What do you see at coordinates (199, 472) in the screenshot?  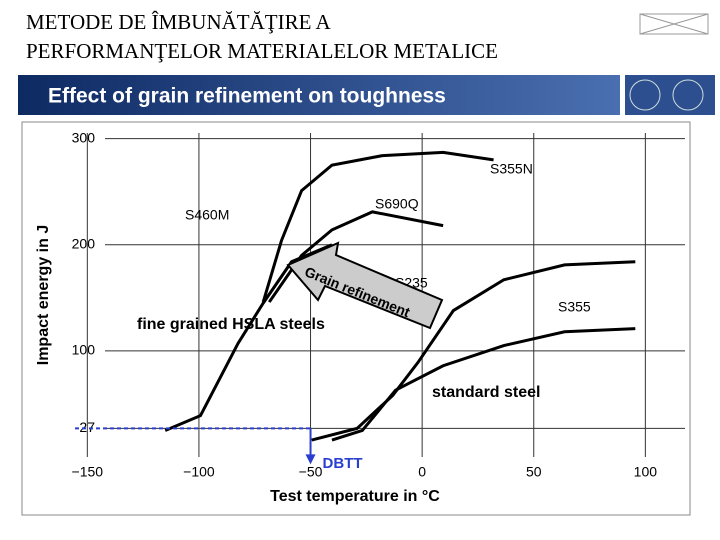 I see `x-tick-label: −100` at bounding box center [199, 472].